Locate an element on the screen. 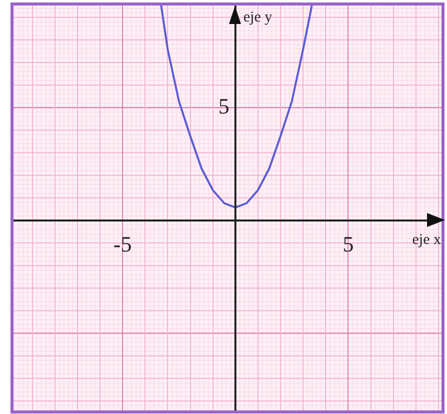 The width and height of the screenshot is (447, 414). x-tick-label: -5 is located at coordinates (122, 243).